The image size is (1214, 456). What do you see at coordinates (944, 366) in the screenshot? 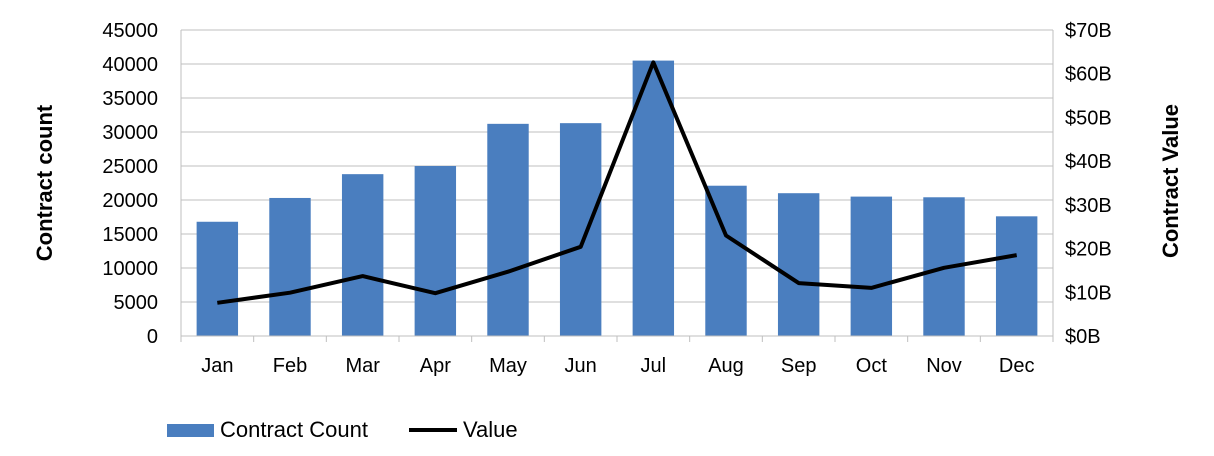
I see `x-tick-label: Nov` at bounding box center [944, 366].